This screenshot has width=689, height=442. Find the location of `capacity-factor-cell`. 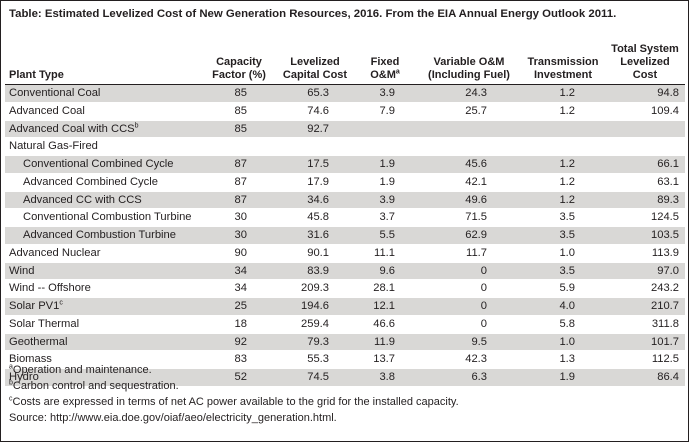

capacity-factor-cell is located at coordinates (239, 146).